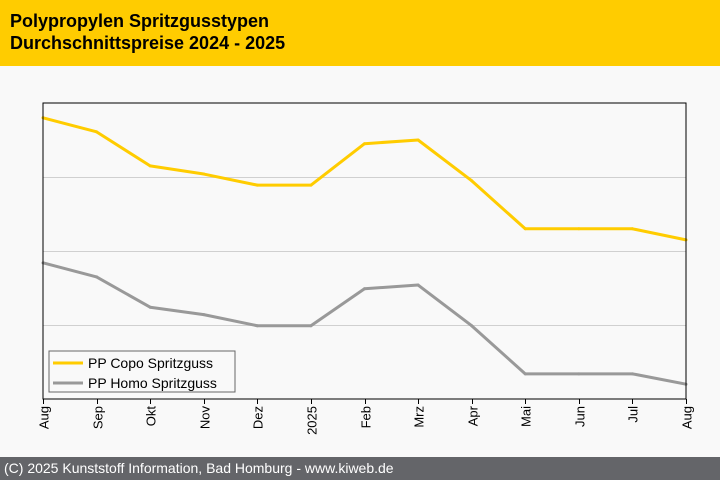  I want to click on legend-box, so click(142, 371).